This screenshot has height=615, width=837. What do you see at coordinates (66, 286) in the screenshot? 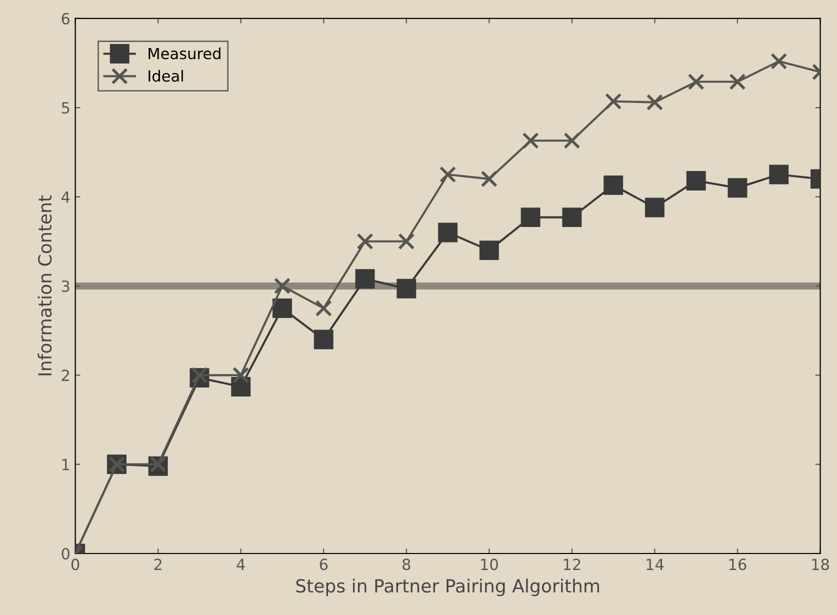
I see `y-tick-label: 3` at bounding box center [66, 286].